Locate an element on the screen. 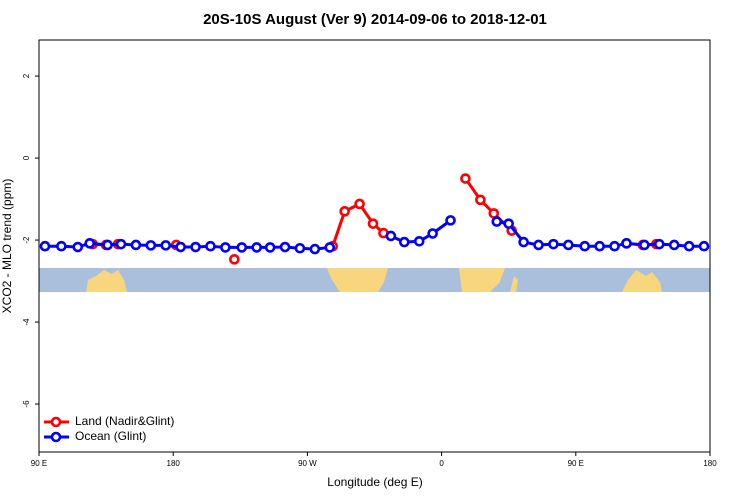 The height and width of the screenshot is (500, 750). x-tick-label: 0 is located at coordinates (441, 463).